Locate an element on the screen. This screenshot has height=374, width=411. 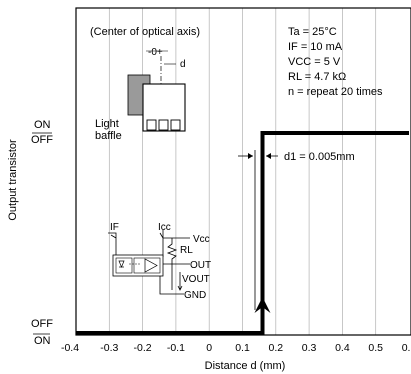
circuit-vcc-label: Vcc is located at coordinates (201, 239).